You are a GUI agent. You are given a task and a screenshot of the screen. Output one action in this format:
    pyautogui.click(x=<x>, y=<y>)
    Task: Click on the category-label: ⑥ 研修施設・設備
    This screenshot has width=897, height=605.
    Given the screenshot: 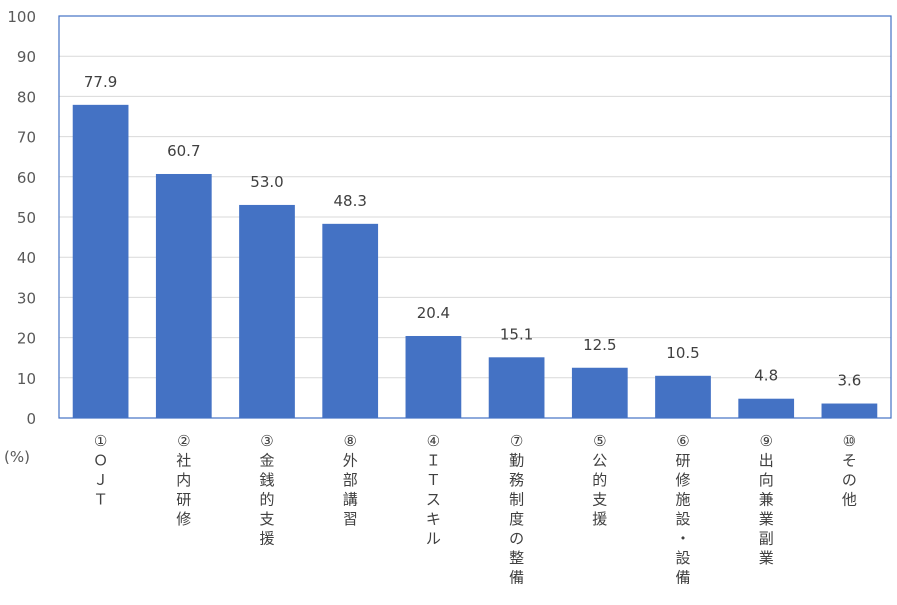 What is the action you would take?
    pyautogui.click(x=682, y=509)
    